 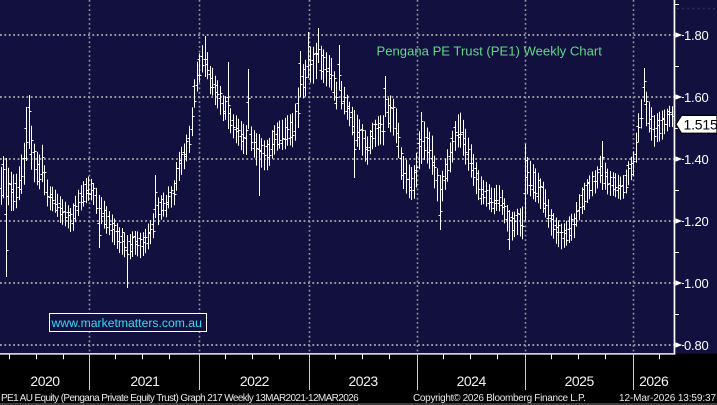 What do you see at coordinates (696, 97) in the screenshot?
I see `svg-text: 1.60` at bounding box center [696, 97].